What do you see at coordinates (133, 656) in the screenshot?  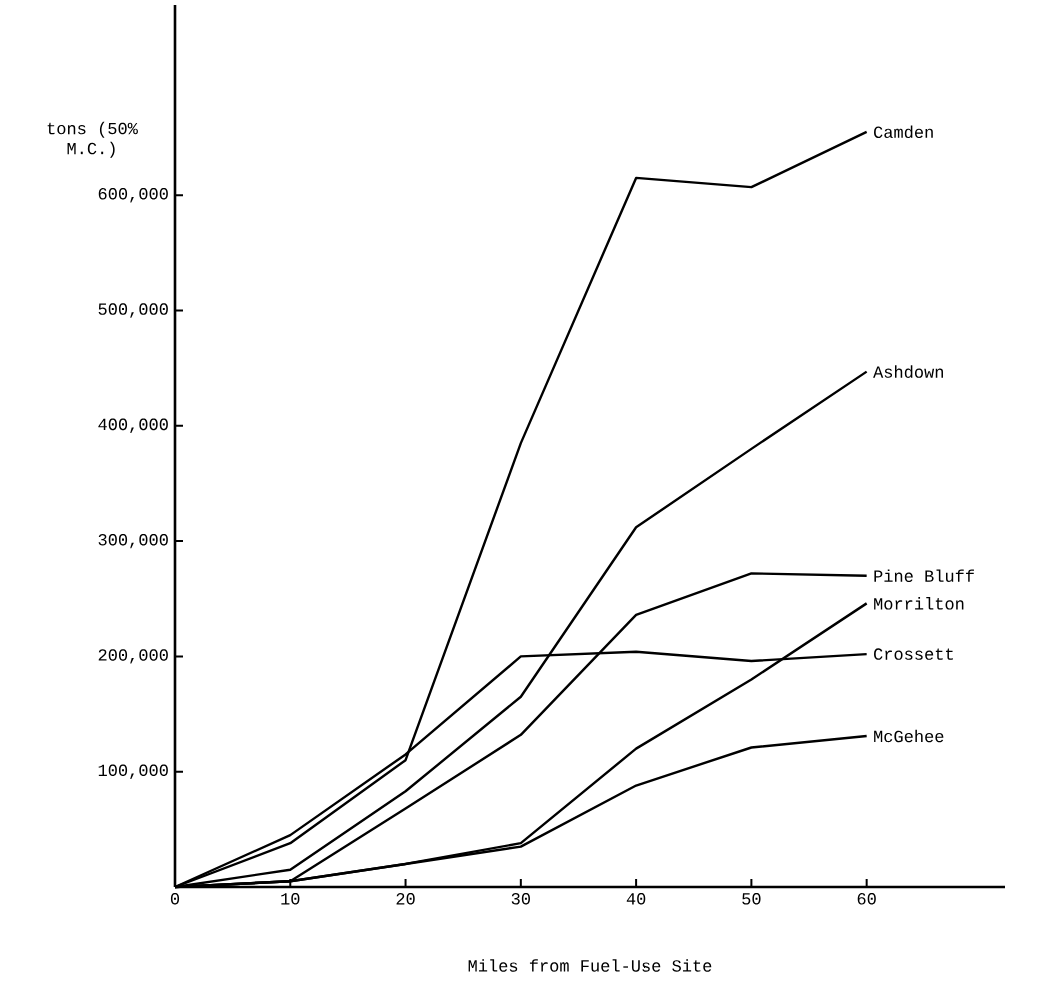 I see `y-tick-label: 200,000` at bounding box center [133, 656].